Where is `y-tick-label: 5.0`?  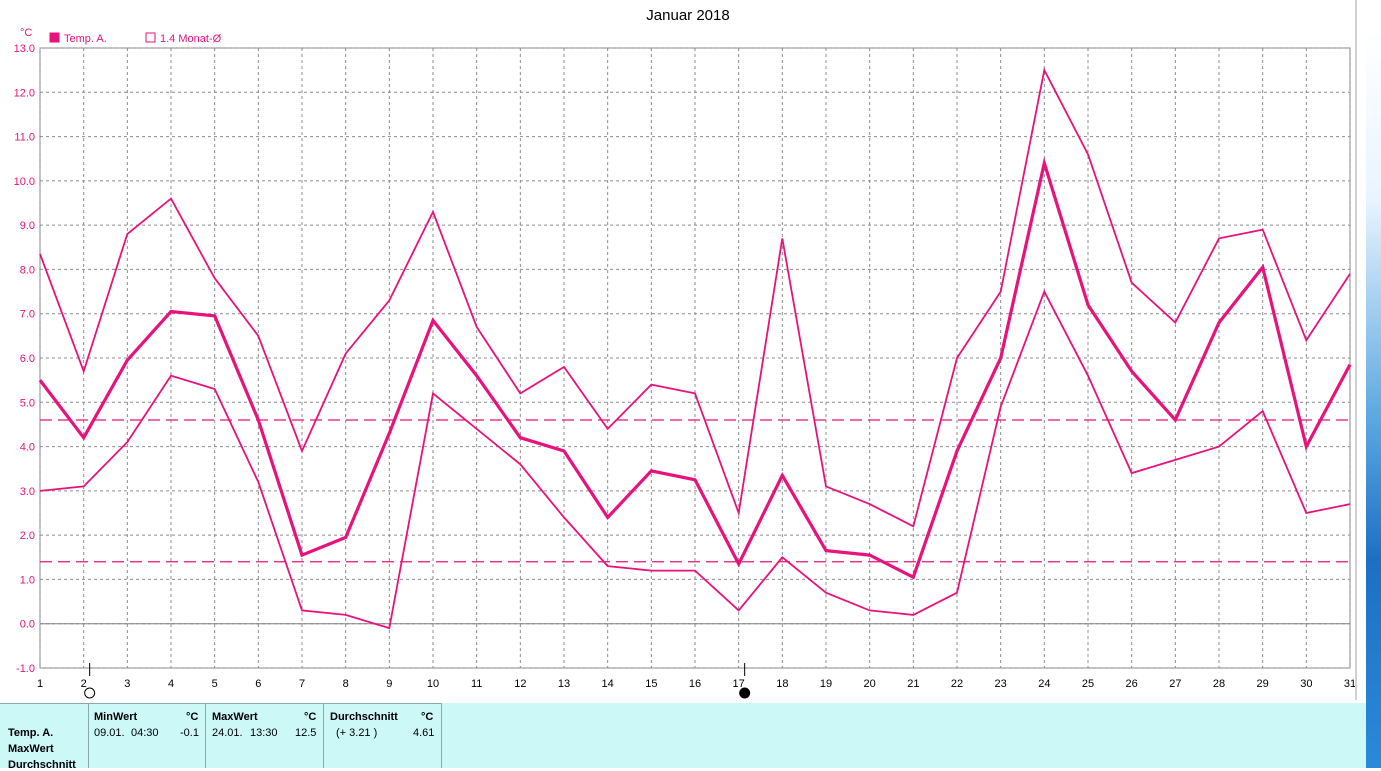
y-tick-label: 5.0 is located at coordinates (27, 403).